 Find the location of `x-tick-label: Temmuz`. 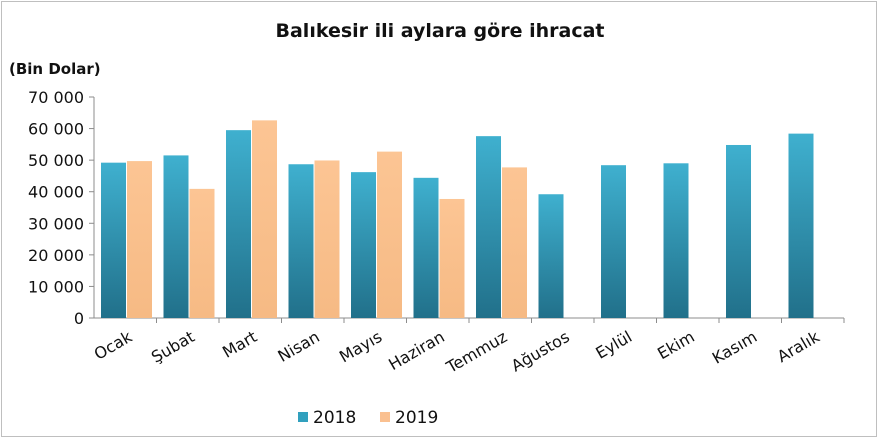

x-tick-label: Temmuz is located at coordinates (476, 352).